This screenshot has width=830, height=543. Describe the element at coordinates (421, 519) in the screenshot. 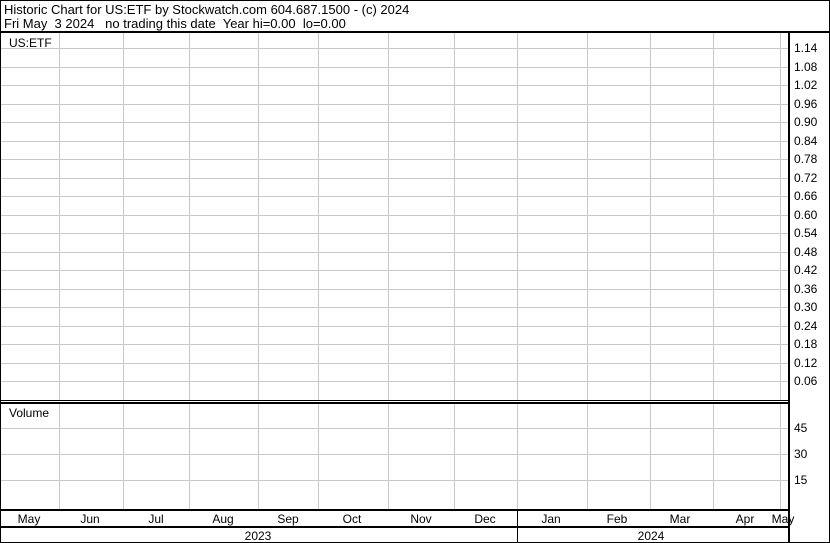

I see `month-tick-label: Nov` at that location.